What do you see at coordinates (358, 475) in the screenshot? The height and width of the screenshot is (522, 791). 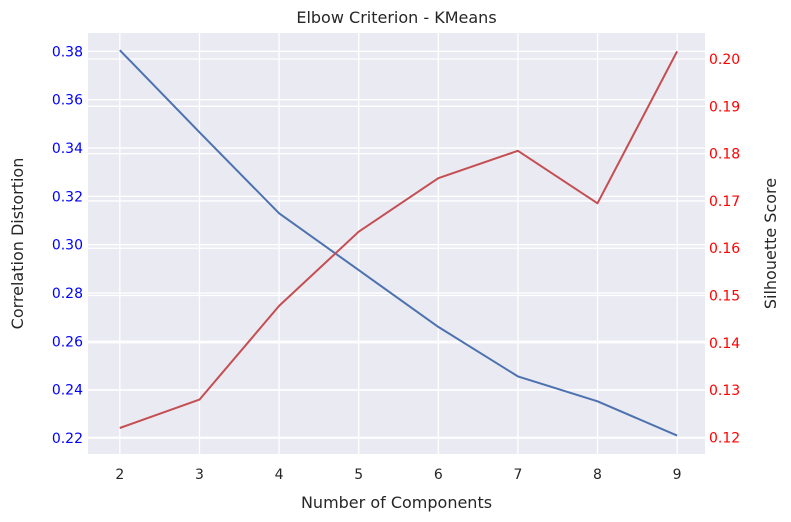 I see `x-tick-label: 5` at bounding box center [358, 475].